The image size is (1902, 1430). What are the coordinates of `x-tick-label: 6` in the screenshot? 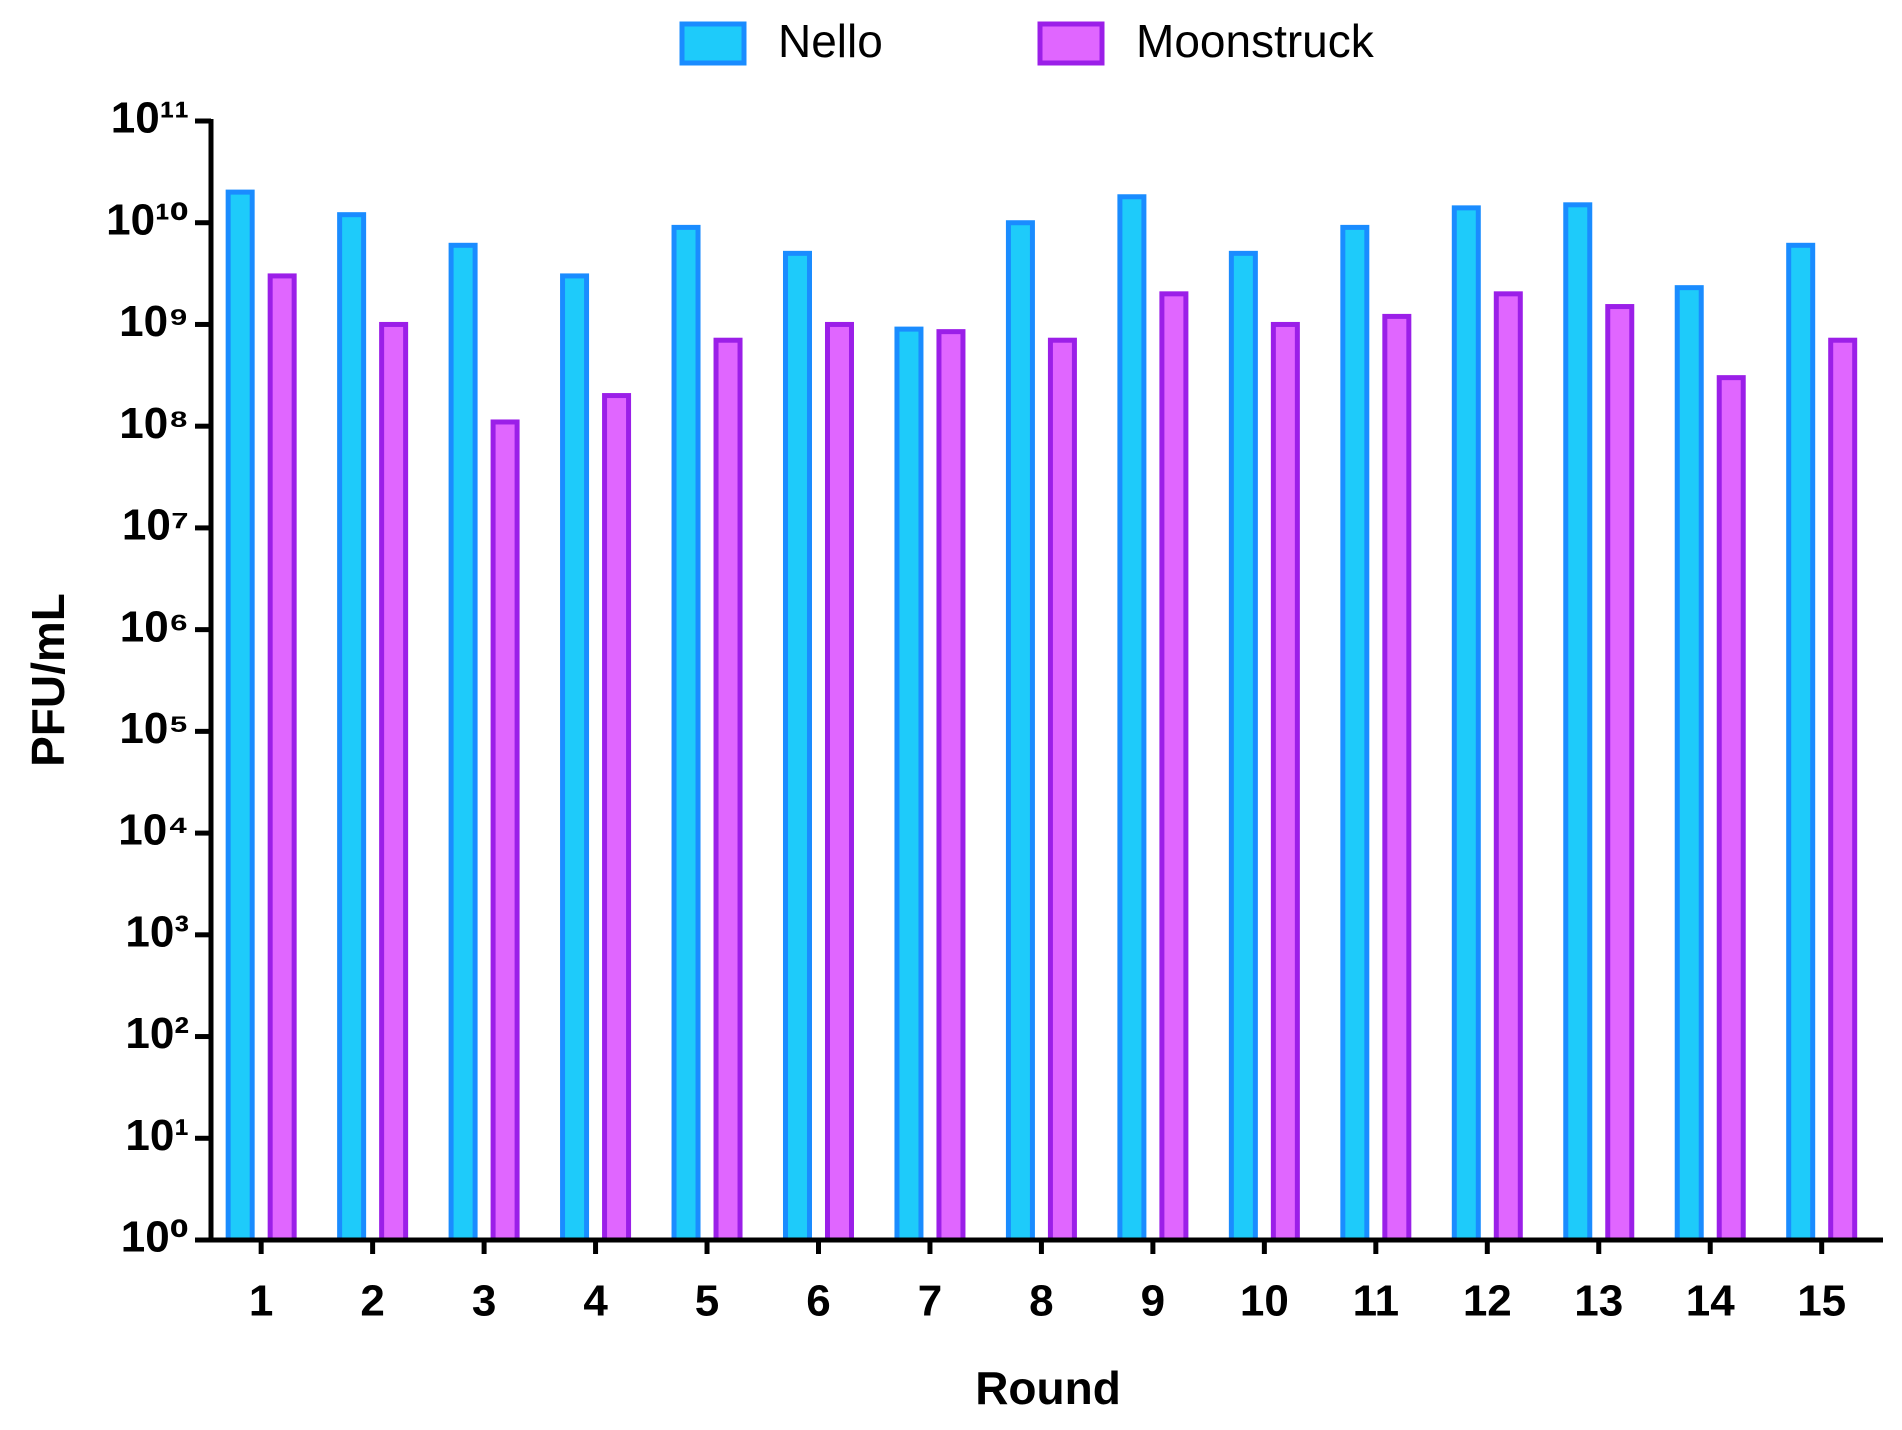 It's located at (818, 1301).